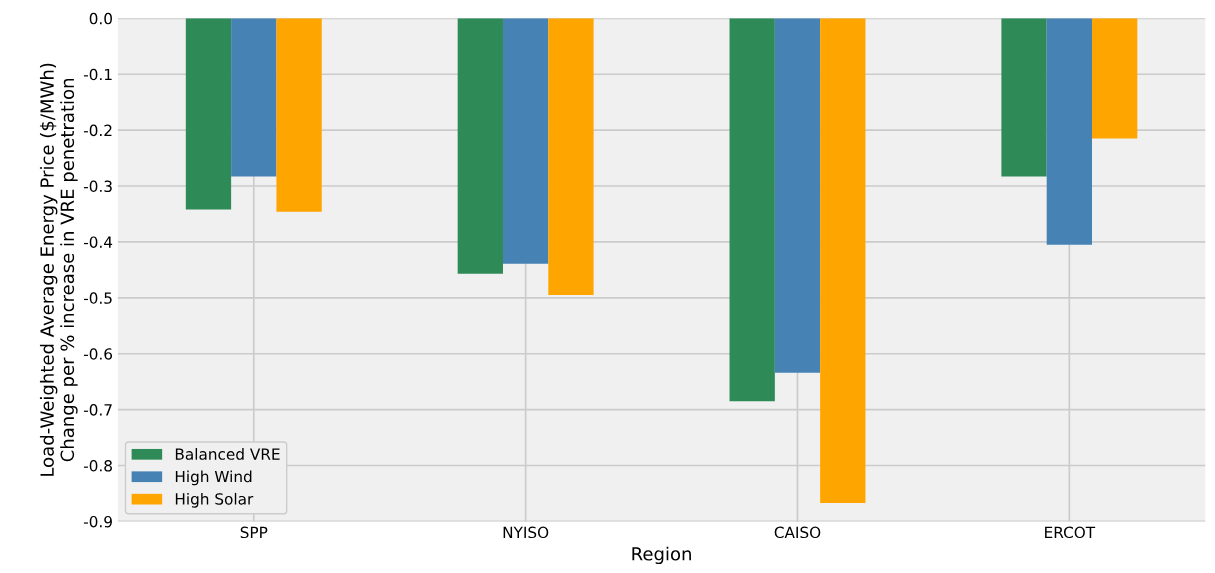 Image resolution: width=1215 pixels, height=573 pixels. What do you see at coordinates (98, 242) in the screenshot?
I see `y-tick-label: -0.4` at bounding box center [98, 242].